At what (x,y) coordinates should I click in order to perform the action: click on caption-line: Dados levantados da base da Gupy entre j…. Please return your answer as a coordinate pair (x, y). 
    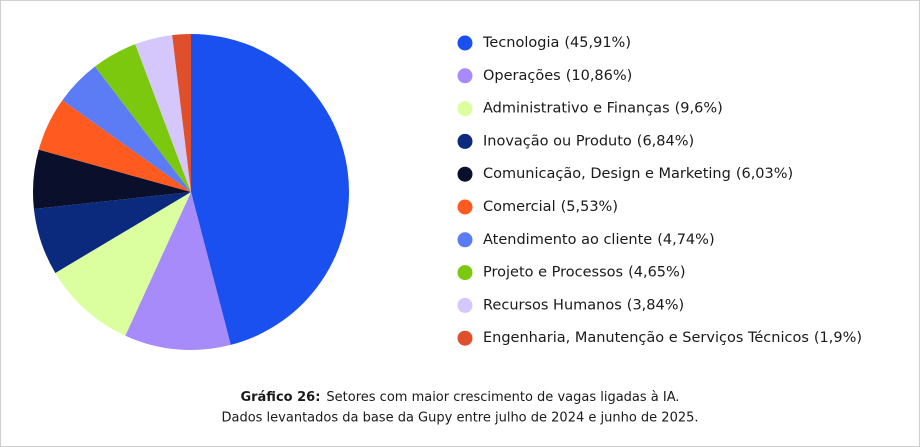
    Looking at the image, I should click on (459, 418).